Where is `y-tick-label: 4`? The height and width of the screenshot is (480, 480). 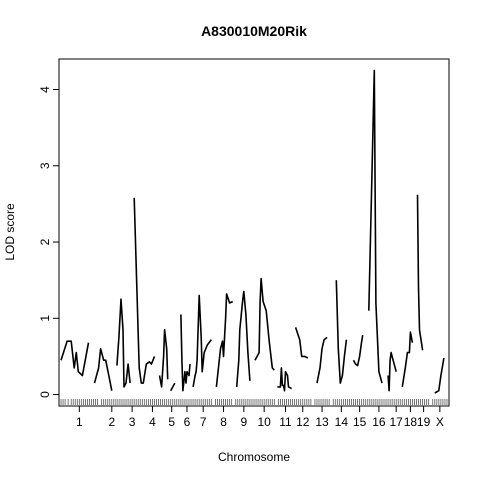
y-tick-label: 4 is located at coordinates (45, 89).